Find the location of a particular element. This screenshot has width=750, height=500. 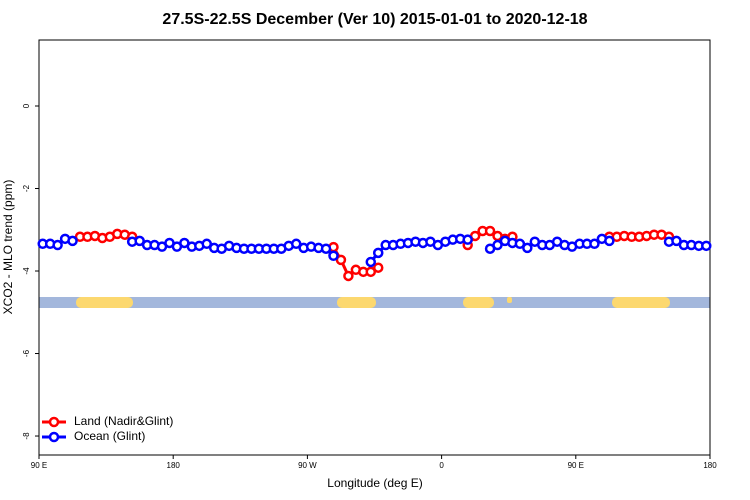

y-tick-label: -6 is located at coordinates (26, 353).